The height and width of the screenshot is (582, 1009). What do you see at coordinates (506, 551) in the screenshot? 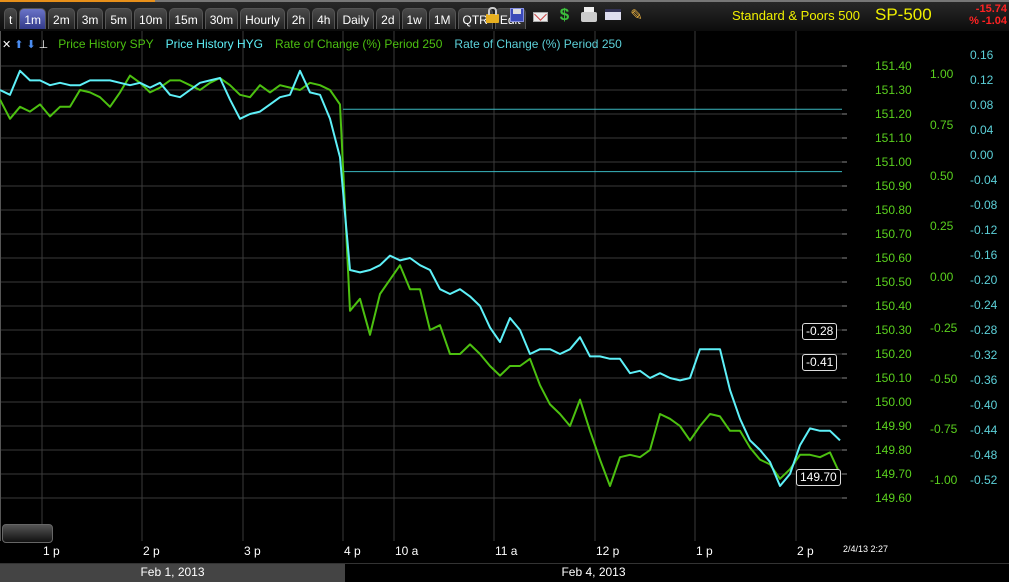
I see `time-tick: 11 a` at bounding box center [506, 551].